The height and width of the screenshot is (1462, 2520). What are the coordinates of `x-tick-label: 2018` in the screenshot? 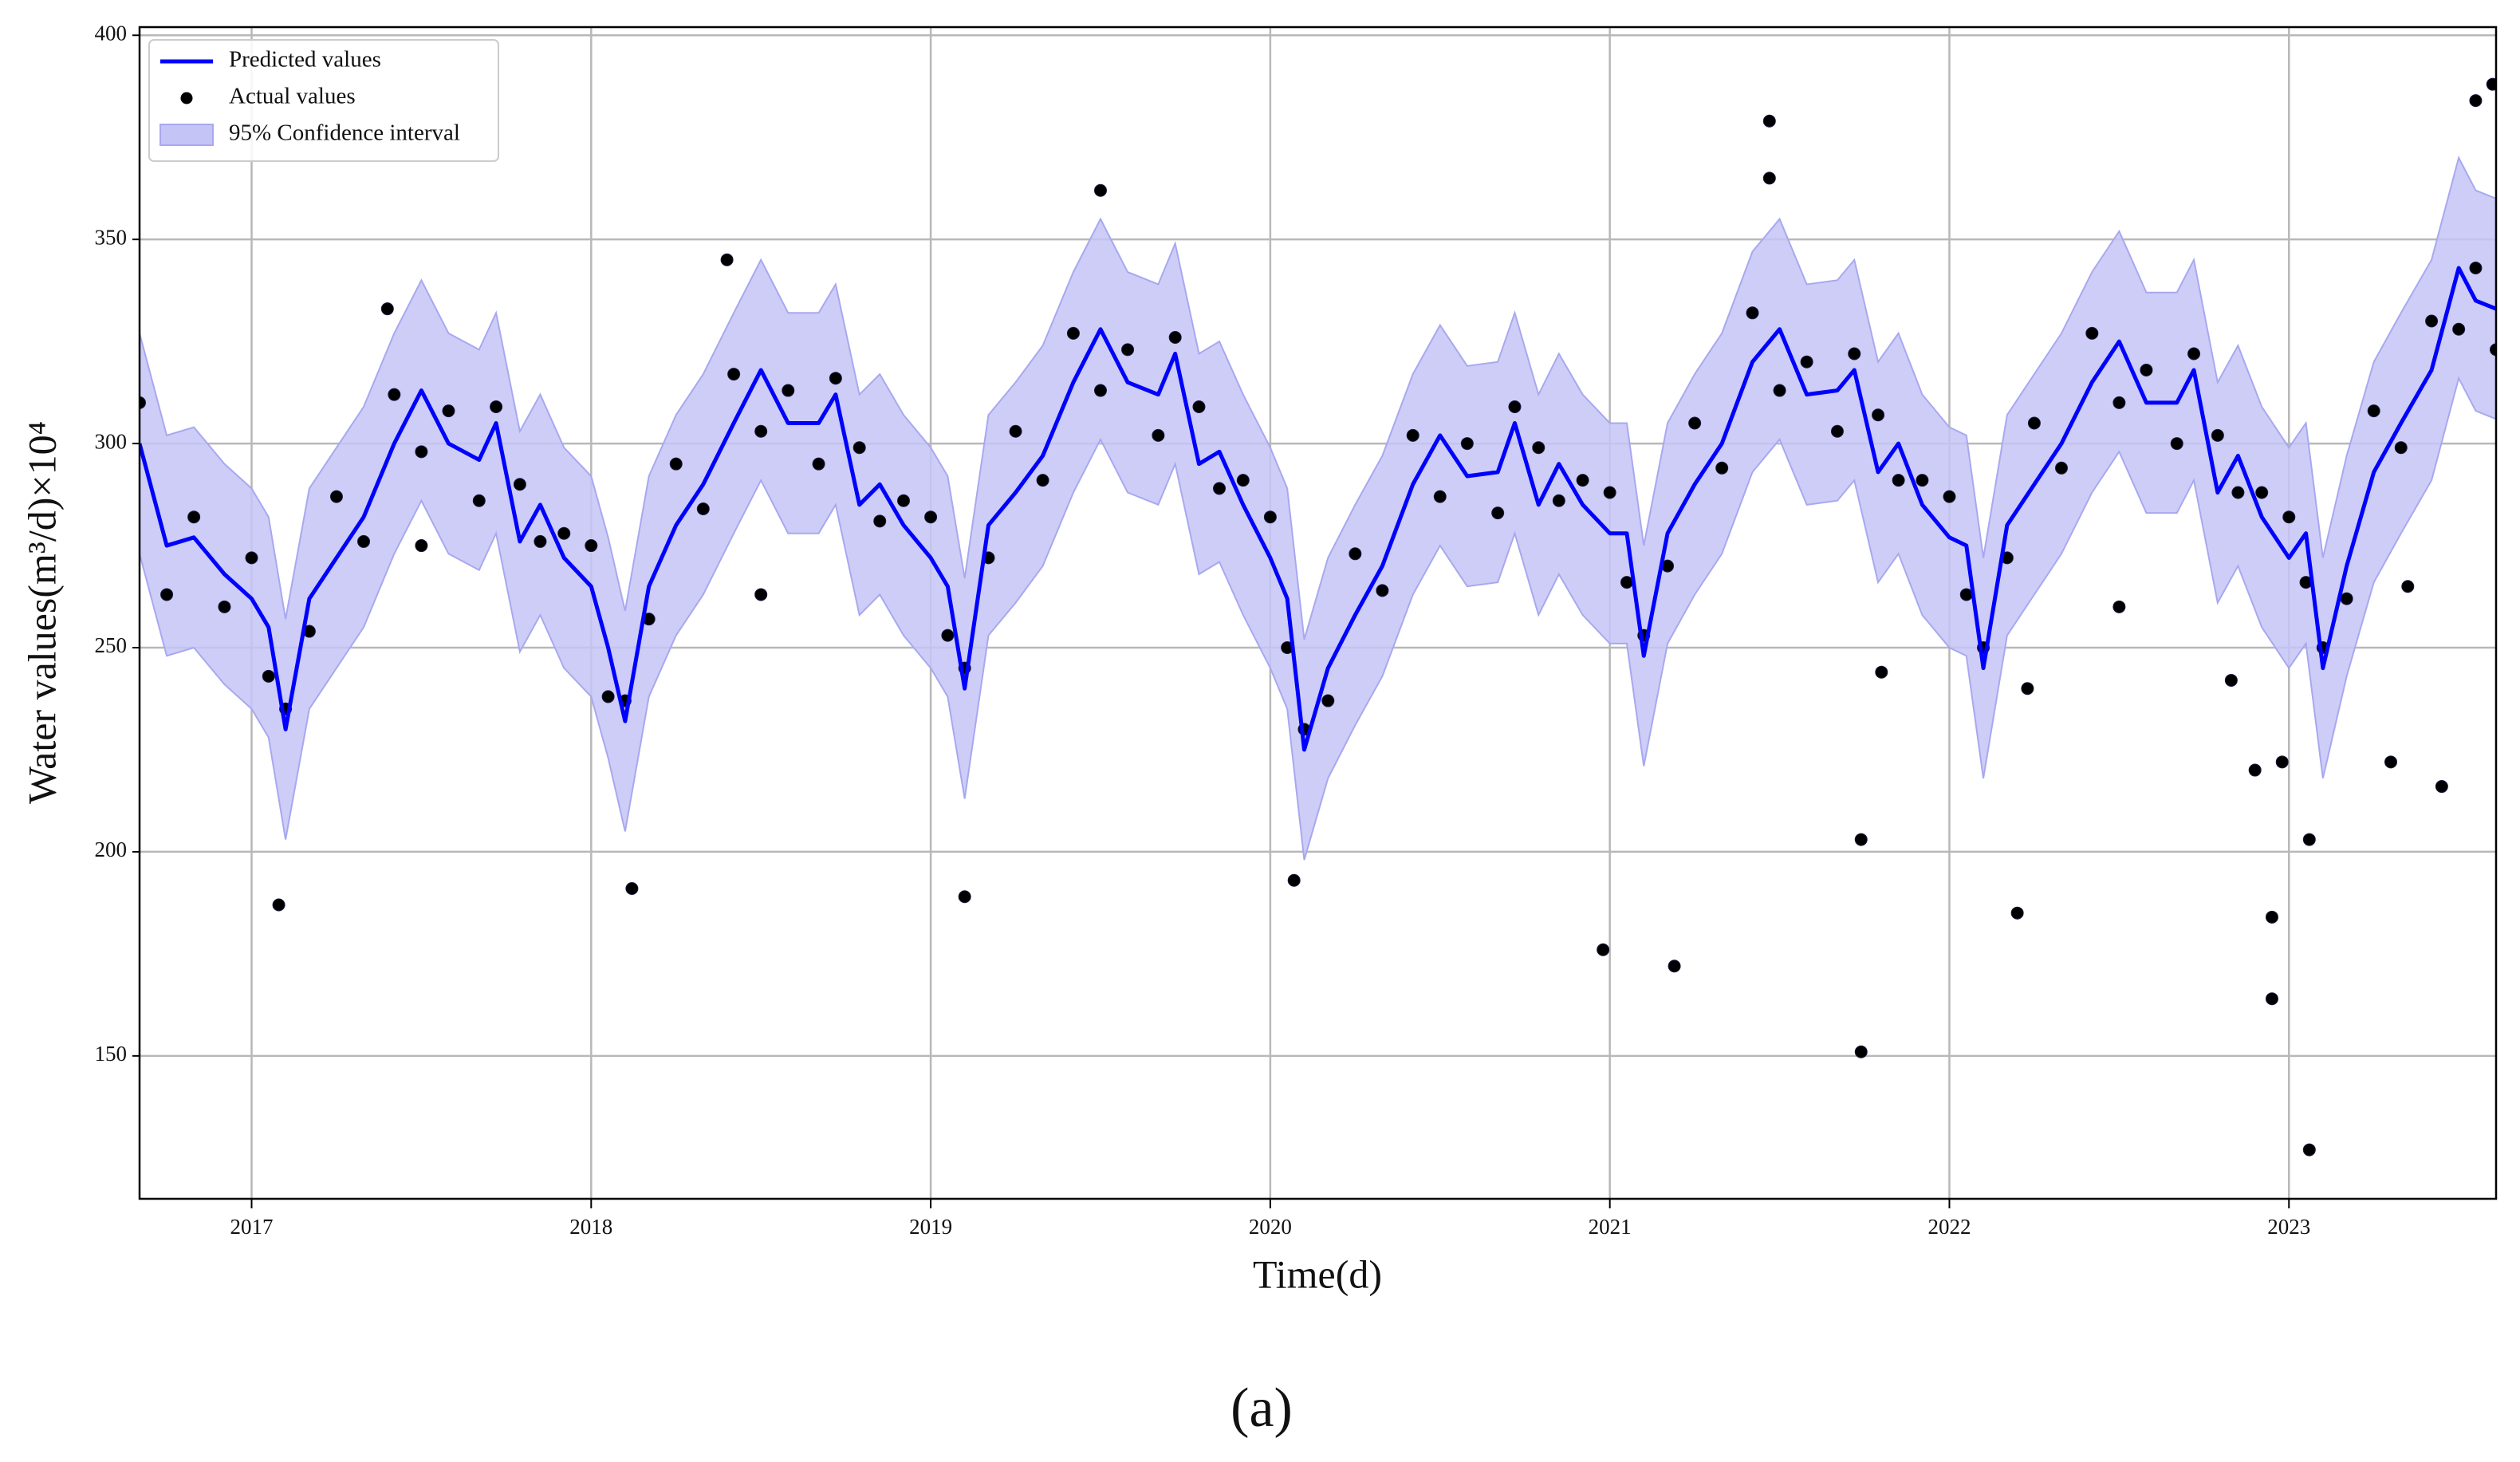 It's located at (590, 1227).